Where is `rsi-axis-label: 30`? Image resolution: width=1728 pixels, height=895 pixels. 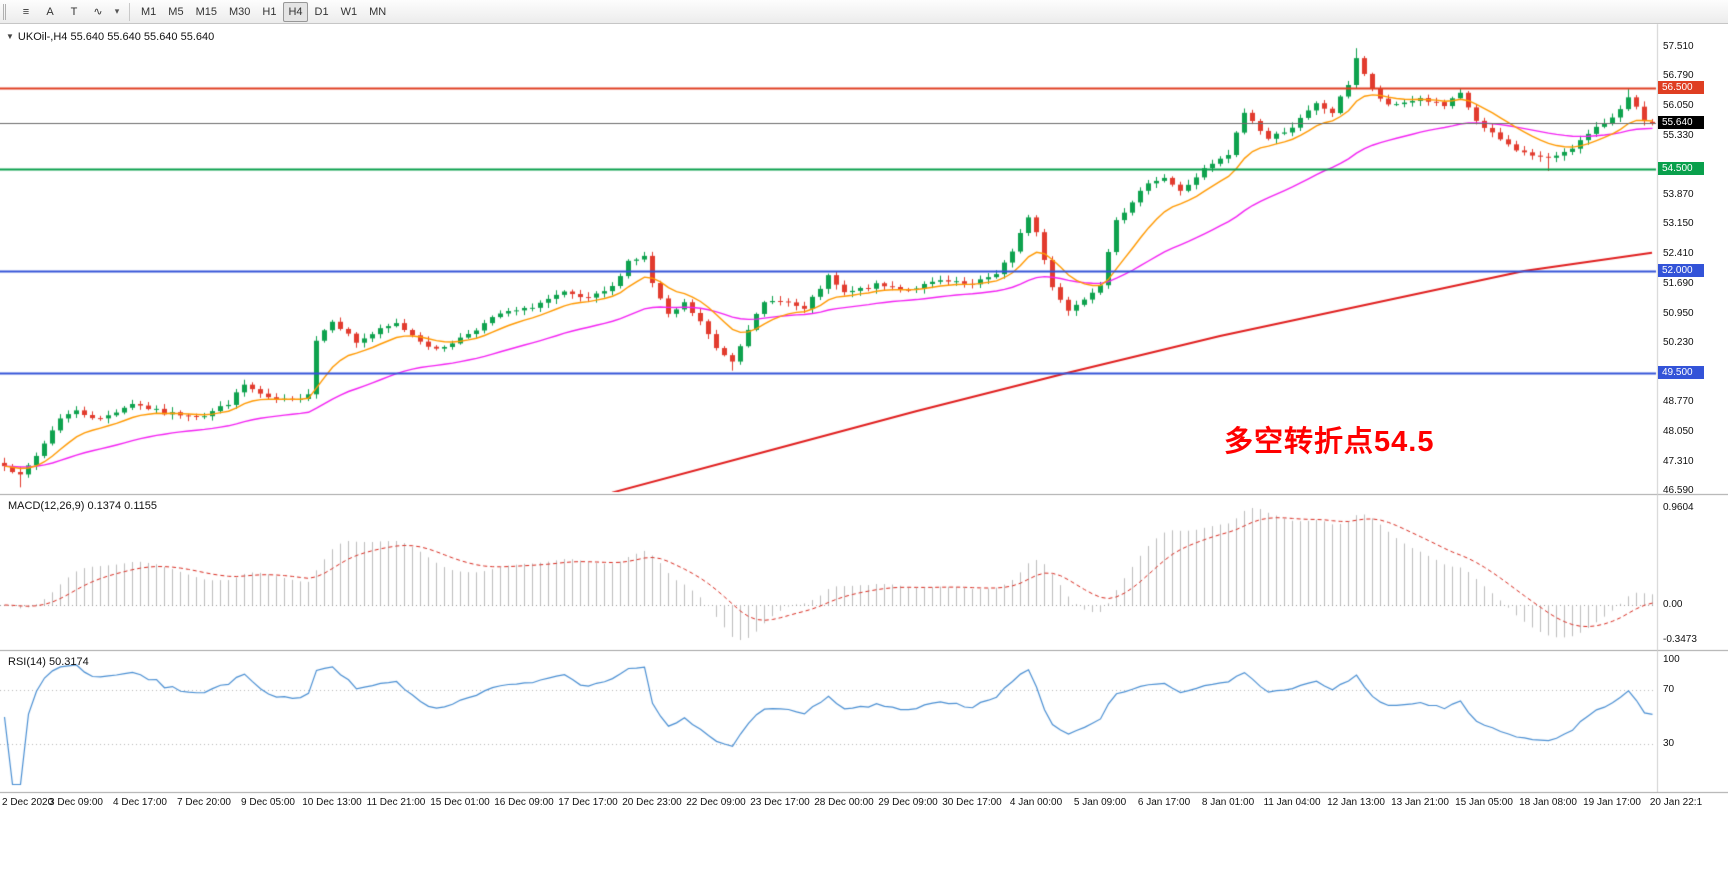
rsi-axis-label: 30 is located at coordinates (1669, 743).